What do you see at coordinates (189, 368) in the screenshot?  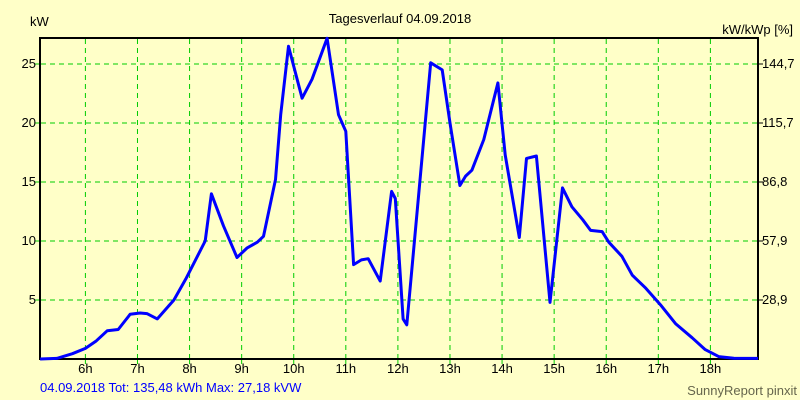 I see `x-tick-label: 8h` at bounding box center [189, 368].